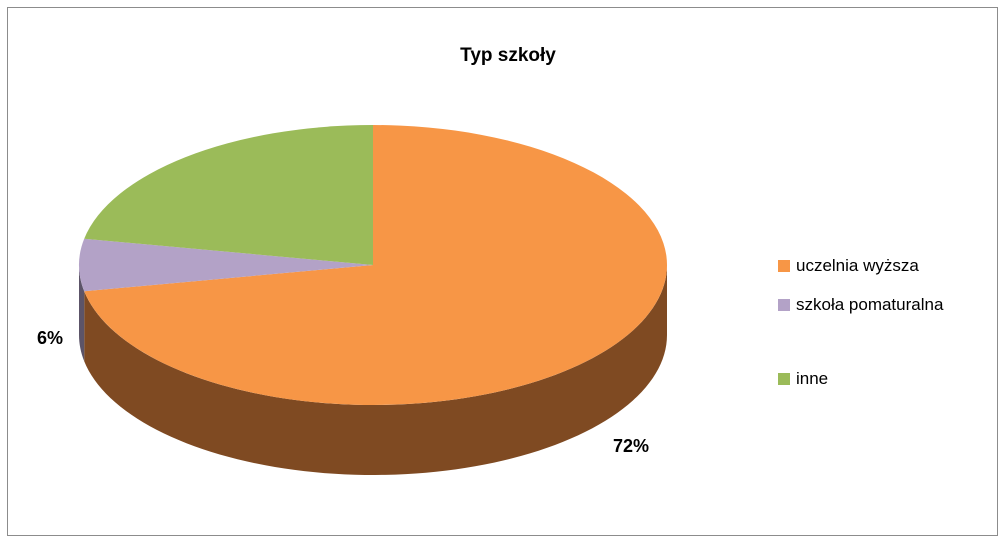 The image size is (1006, 538). I want to click on chart-title: Typ szkoły, so click(508, 55).